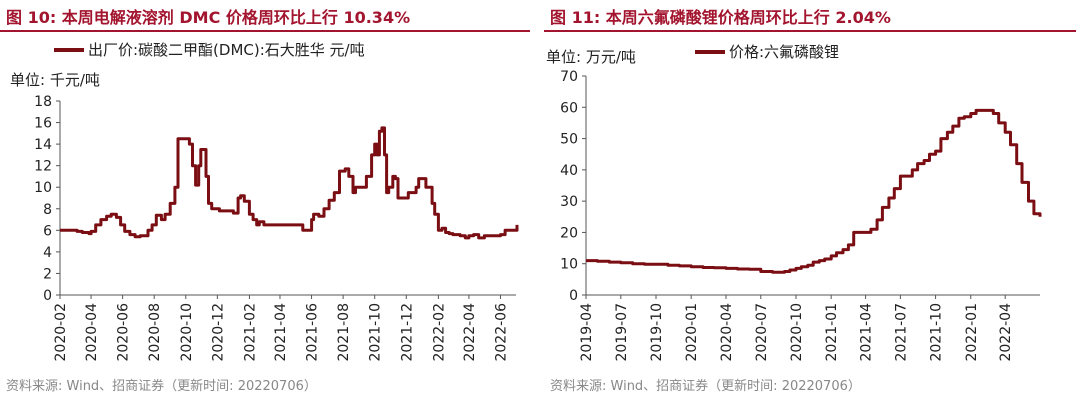 Image resolution: width=1080 pixels, height=403 pixels. I want to click on y-tick-label: 30, so click(569, 202).